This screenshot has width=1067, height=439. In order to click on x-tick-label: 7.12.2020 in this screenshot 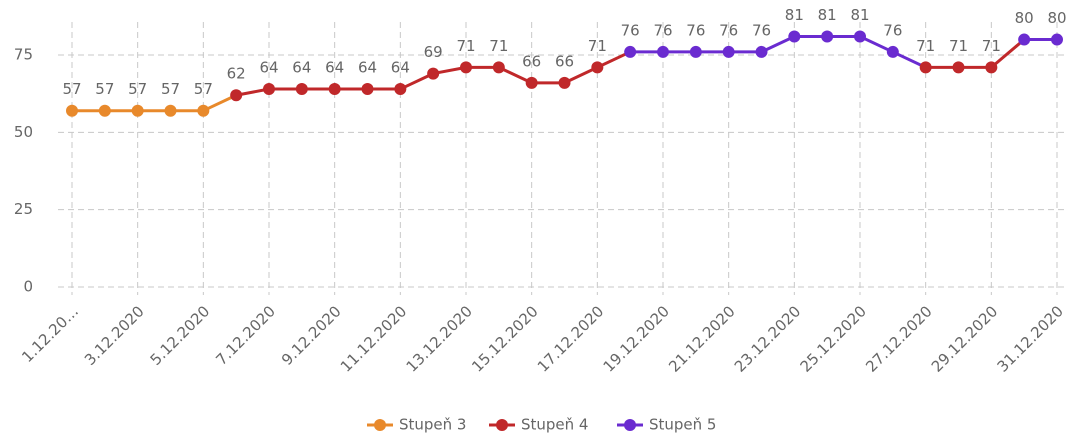, I will do `click(245, 335)`.